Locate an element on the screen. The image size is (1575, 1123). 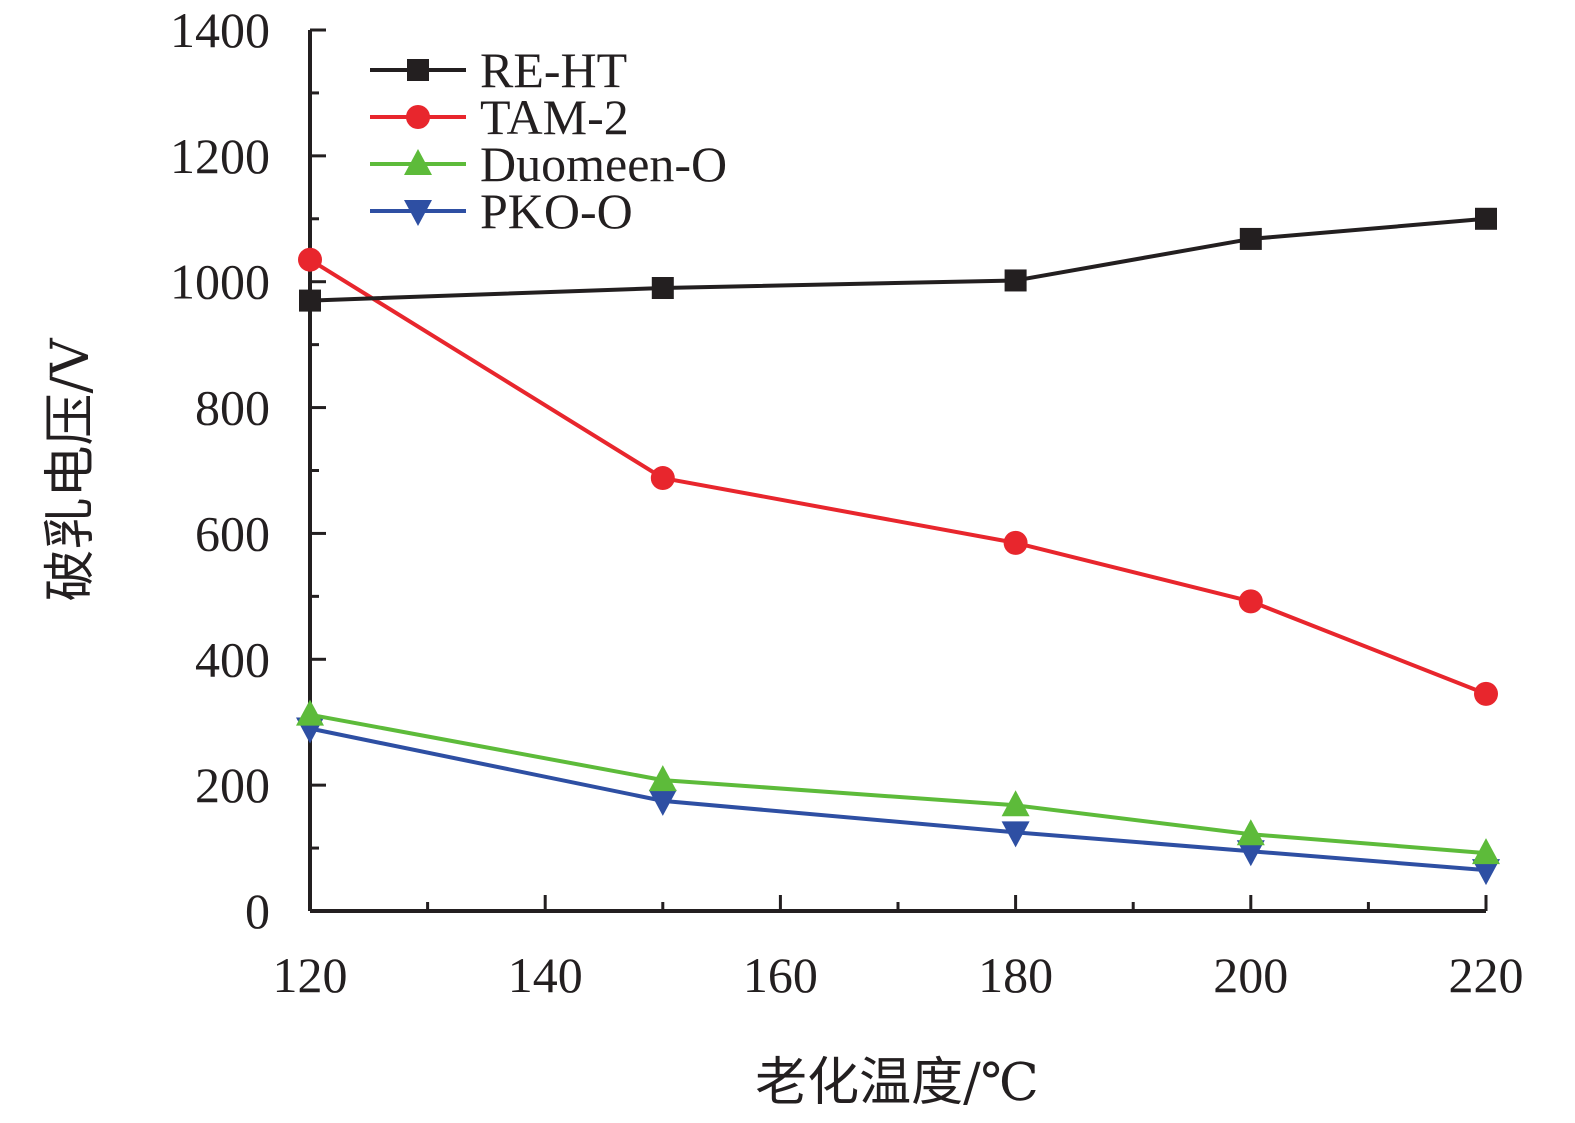
x-tick-label: 160 is located at coordinates (780, 975).